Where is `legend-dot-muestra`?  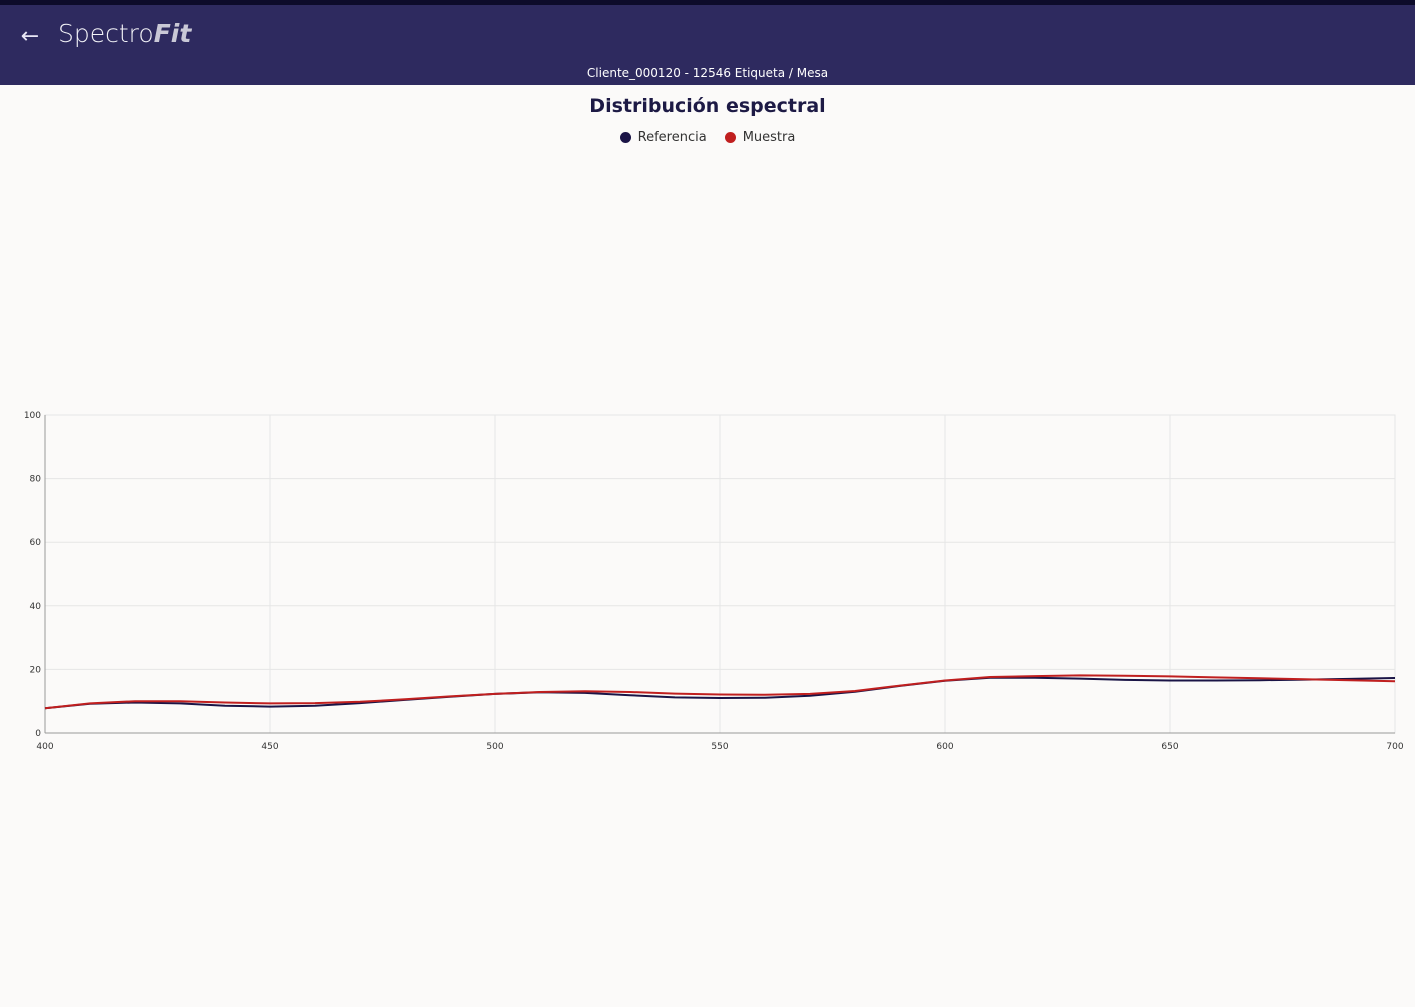 legend-dot-muestra is located at coordinates (730, 137).